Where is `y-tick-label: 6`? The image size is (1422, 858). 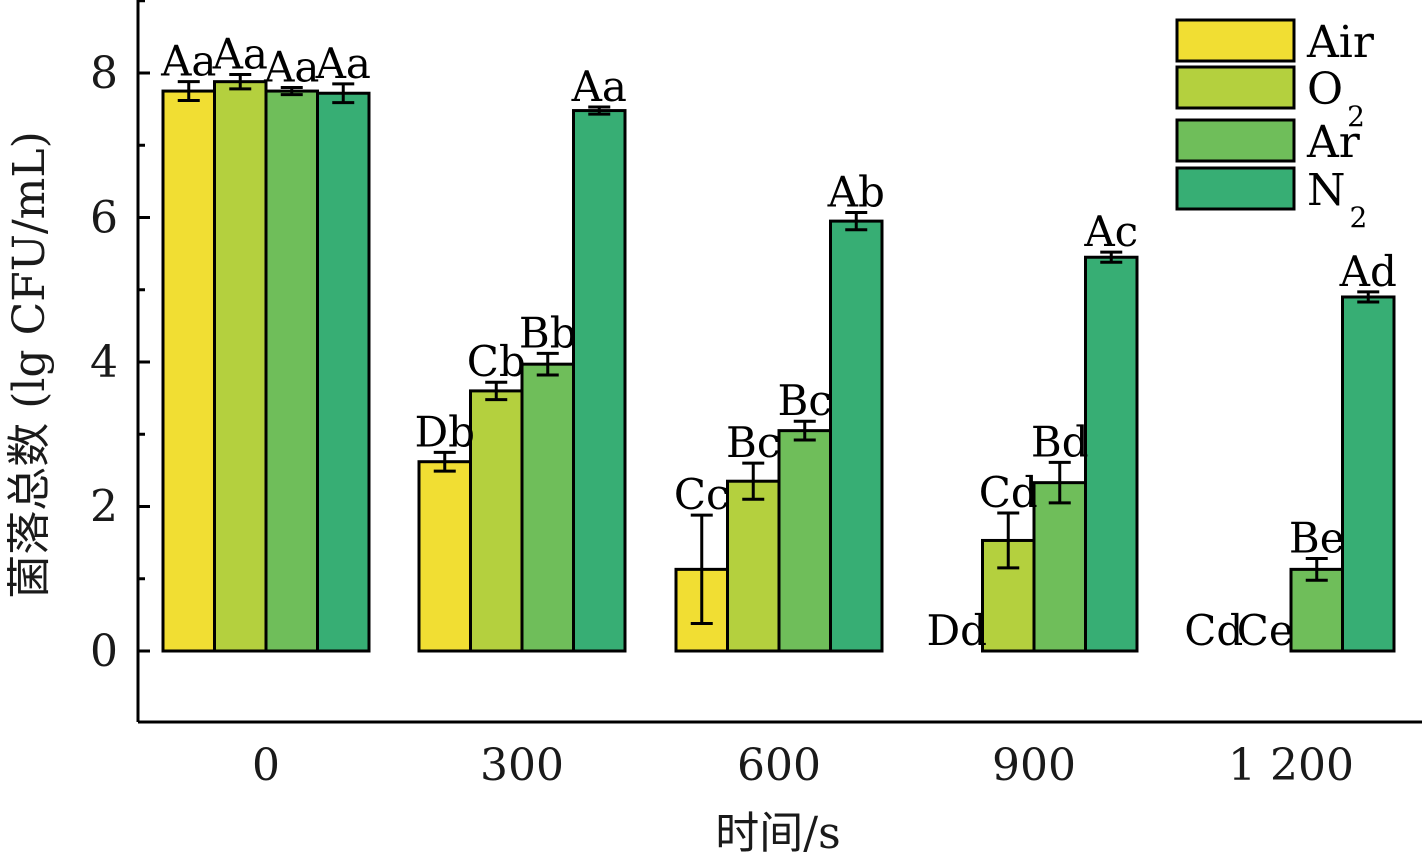
y-tick-label: 6 is located at coordinates (104, 218).